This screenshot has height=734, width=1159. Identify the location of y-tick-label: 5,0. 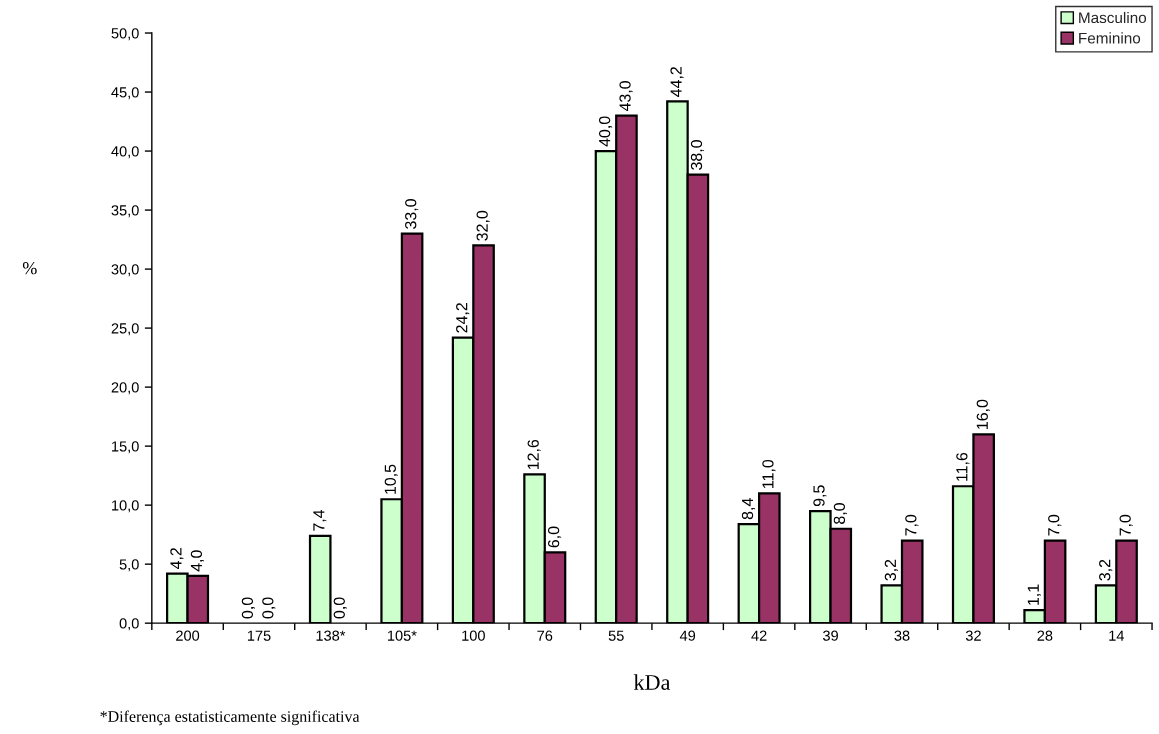
(129, 565).